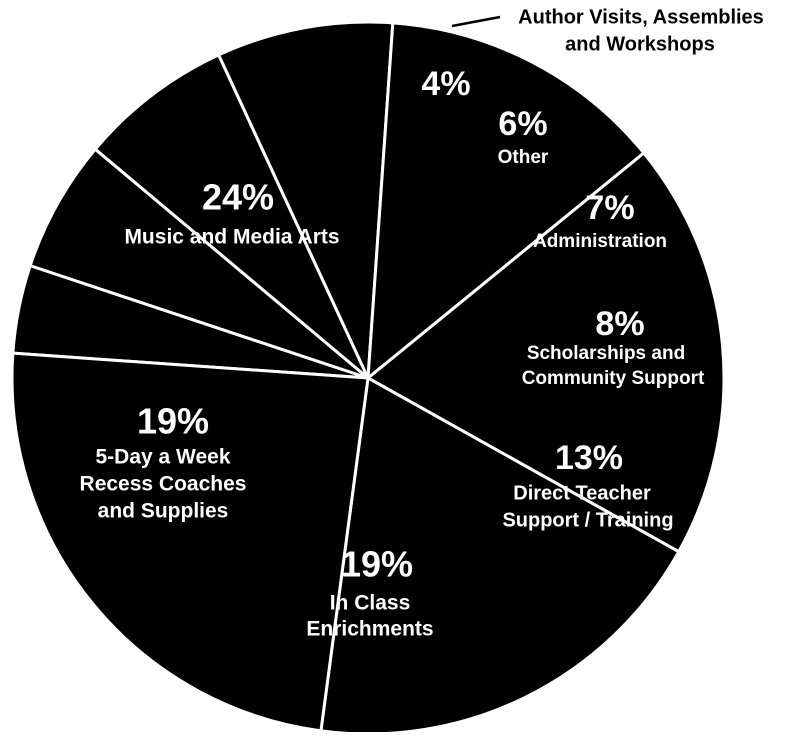 This screenshot has width=791, height=737. I want to click on callout-label: Author Visits, Assemblies, so click(641, 17).